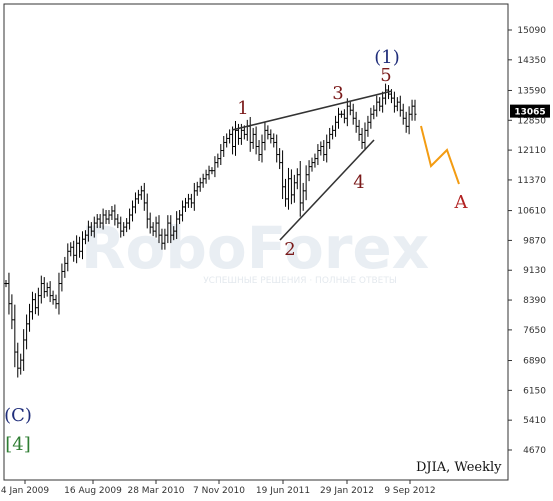 This screenshot has height=501, width=553. I want to click on current-price-tag: 13065, so click(530, 111).